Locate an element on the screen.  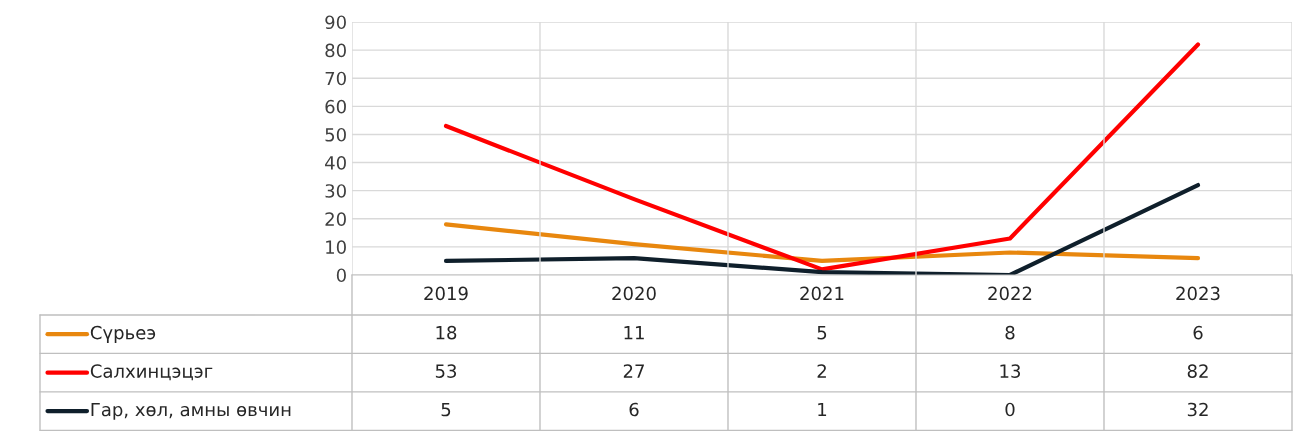
data-label: 11 is located at coordinates (634, 333).